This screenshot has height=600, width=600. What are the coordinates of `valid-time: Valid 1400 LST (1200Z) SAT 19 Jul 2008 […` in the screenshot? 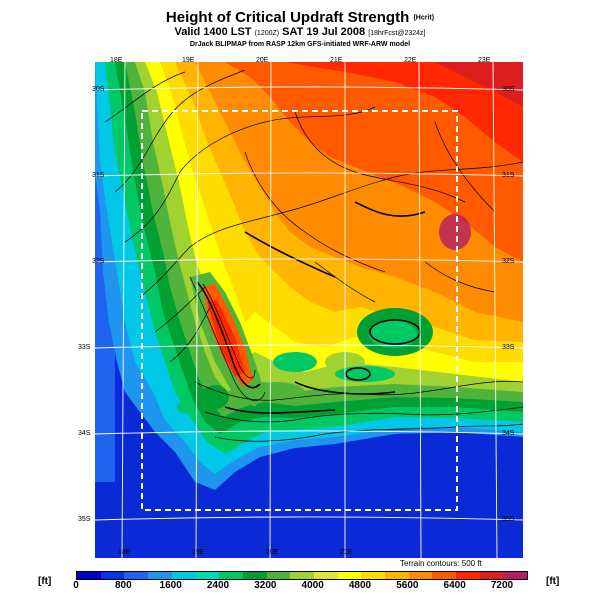 It's located at (300, 32).